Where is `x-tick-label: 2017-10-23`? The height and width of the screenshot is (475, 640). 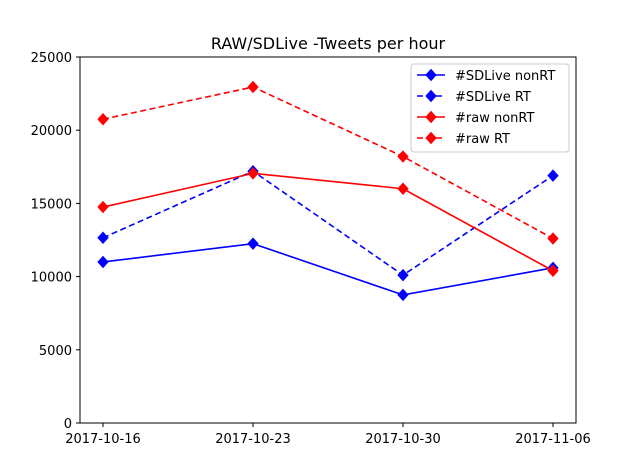
x-tick-label: 2017-10-23 is located at coordinates (253, 439).